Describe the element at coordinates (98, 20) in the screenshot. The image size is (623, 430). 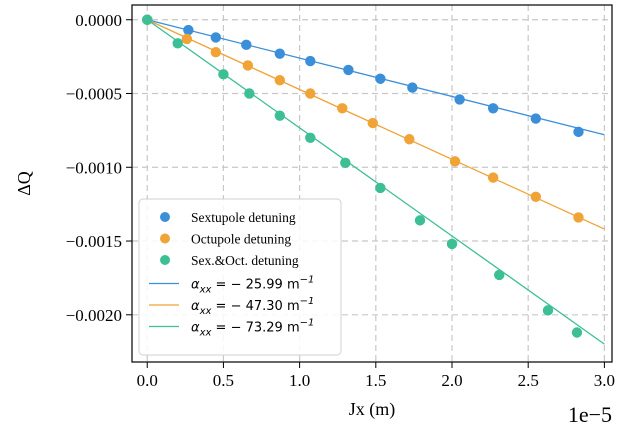
I see `y-tick-label: 0.0000` at that location.